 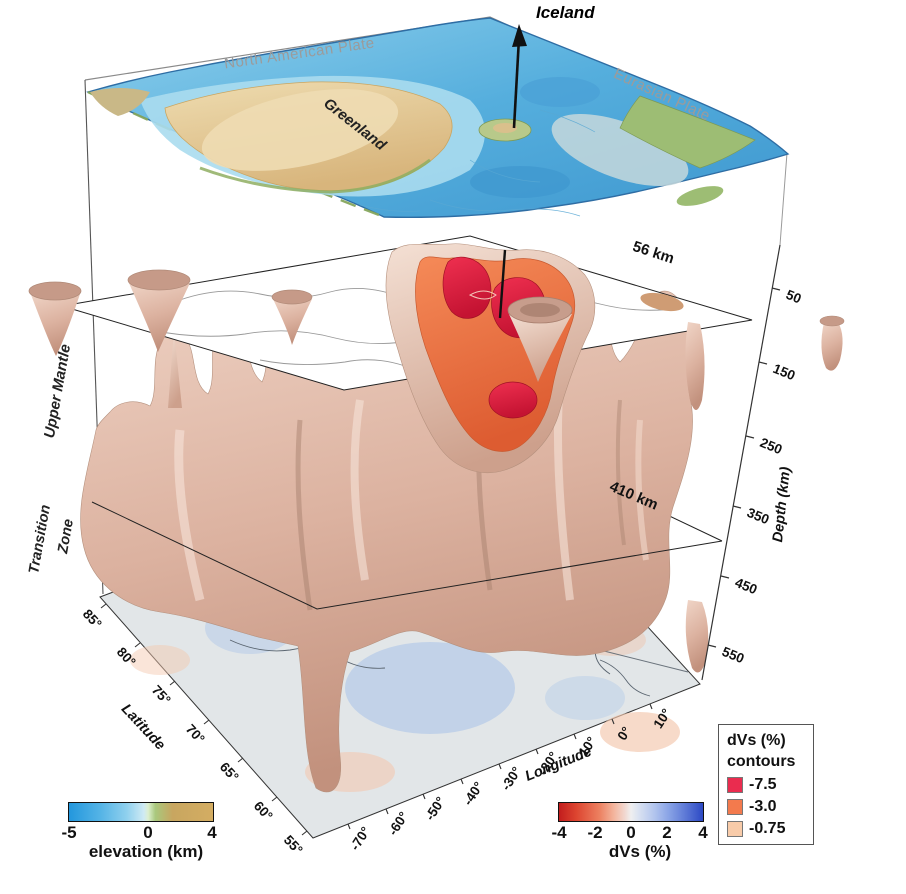 I want to click on plume-funnel-far-left, so click(x=55, y=324).